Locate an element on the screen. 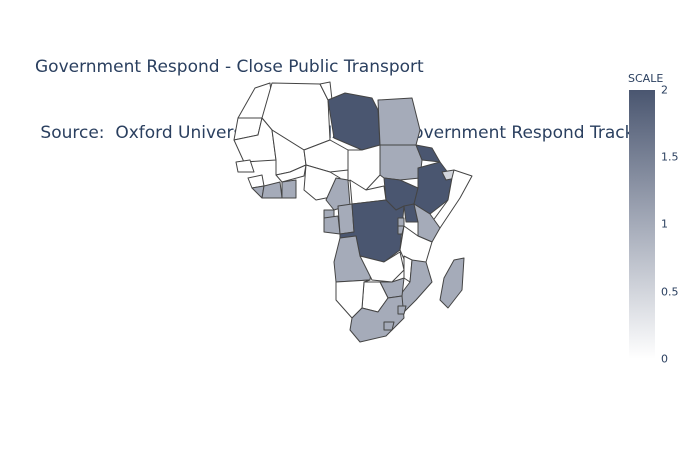 Image resolution: width=700 pixels, height=450 pixels. country-gabon is located at coordinates (332, 225).